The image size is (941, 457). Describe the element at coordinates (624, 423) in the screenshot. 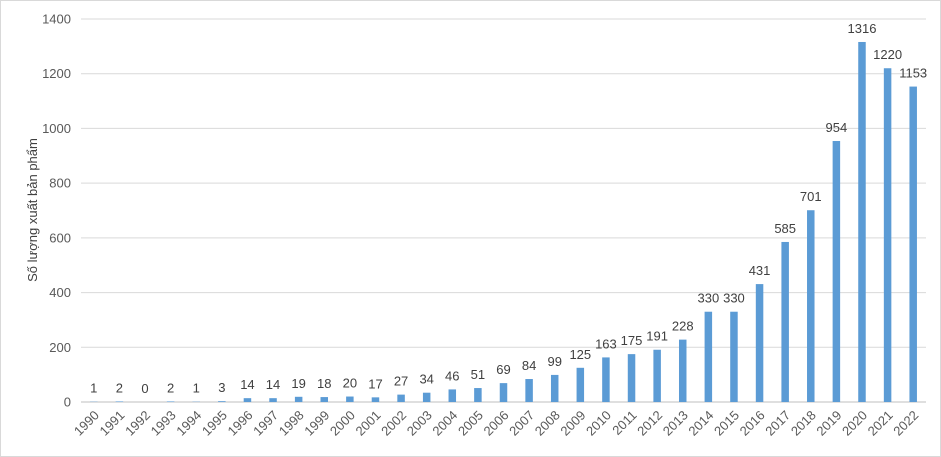

I see `x-tick-label: 2011` at that location.